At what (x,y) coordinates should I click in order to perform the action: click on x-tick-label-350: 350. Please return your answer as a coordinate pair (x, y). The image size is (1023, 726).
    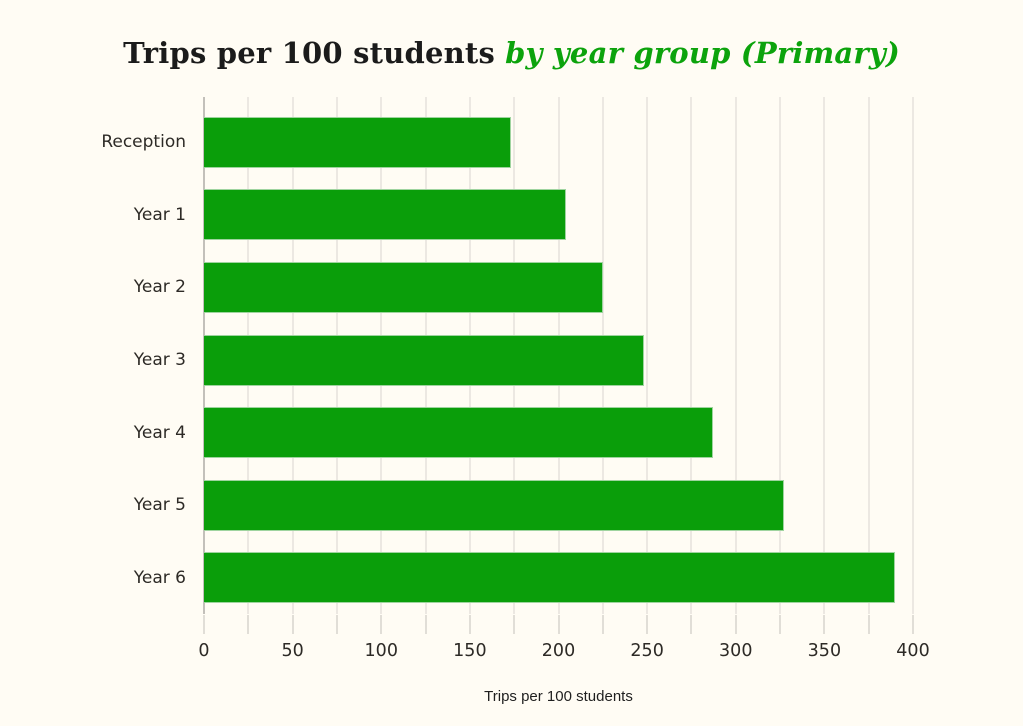
    Looking at the image, I should click on (824, 651).